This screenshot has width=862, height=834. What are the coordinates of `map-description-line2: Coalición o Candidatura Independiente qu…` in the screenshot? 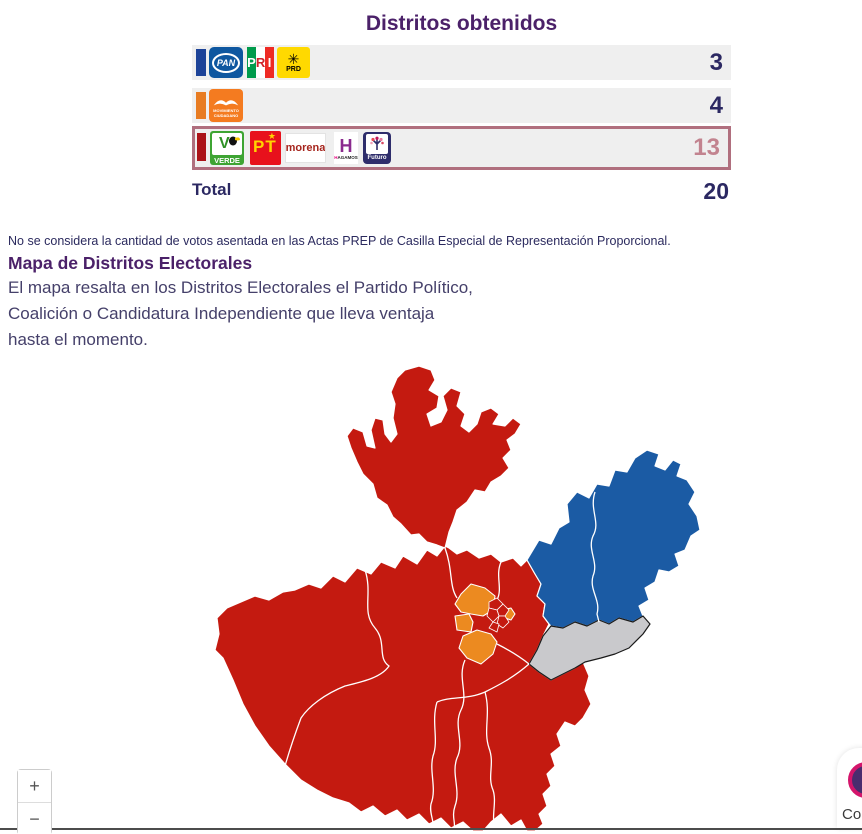 It's located at (221, 313).